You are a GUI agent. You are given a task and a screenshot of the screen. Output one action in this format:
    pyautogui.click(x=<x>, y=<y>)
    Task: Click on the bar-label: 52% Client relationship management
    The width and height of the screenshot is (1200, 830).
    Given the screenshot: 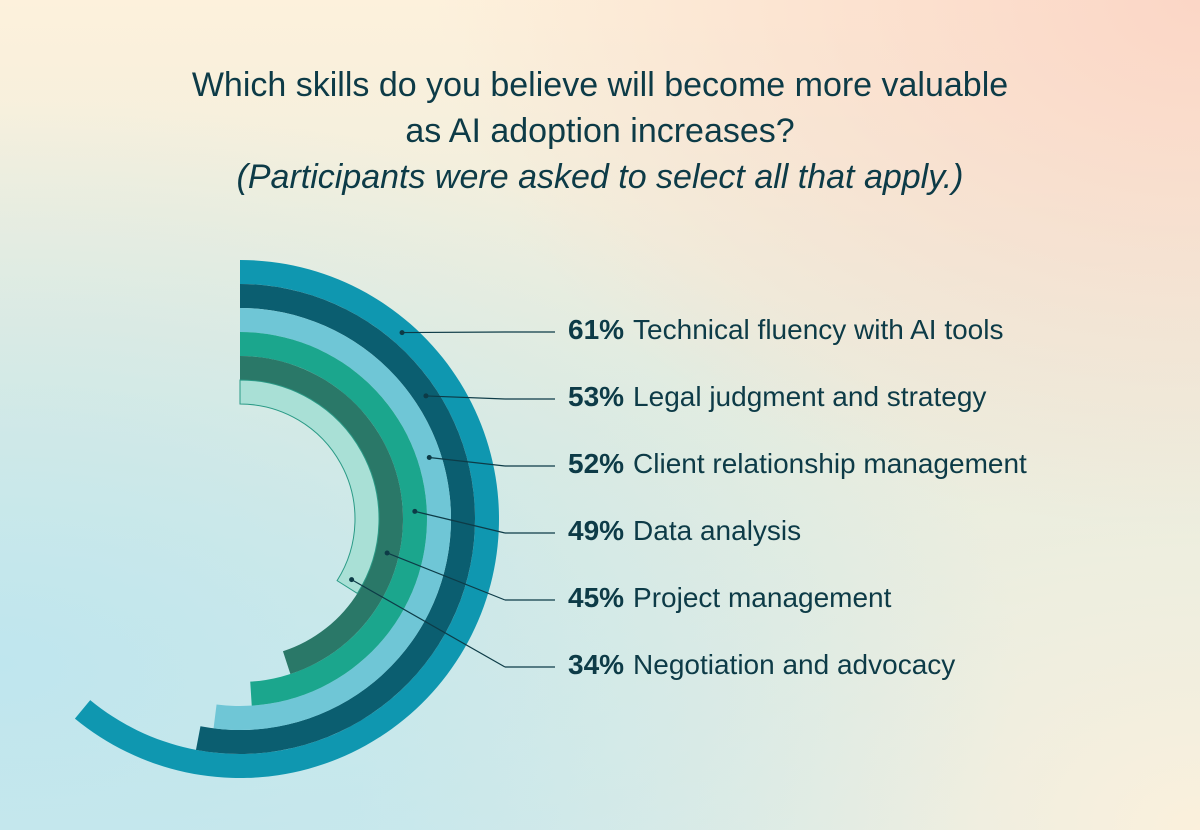 What is the action you would take?
    pyautogui.click(x=797, y=463)
    